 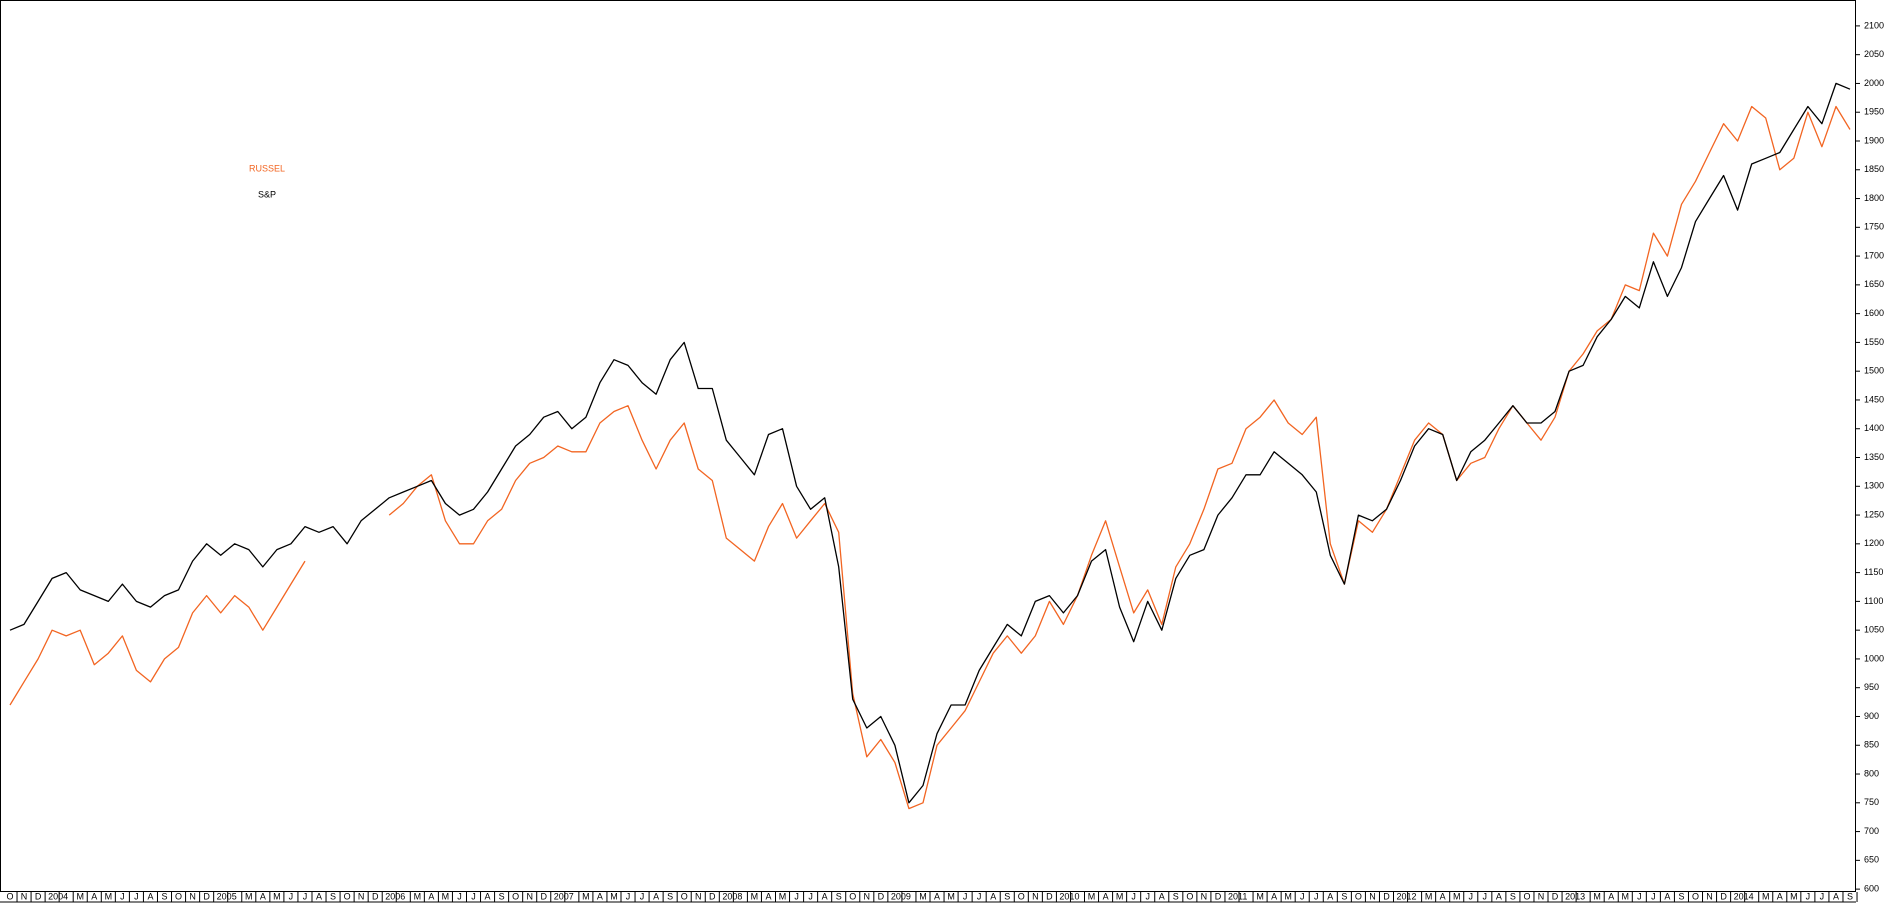 I want to click on y-tick-label: 1600, so click(x=1874, y=313).